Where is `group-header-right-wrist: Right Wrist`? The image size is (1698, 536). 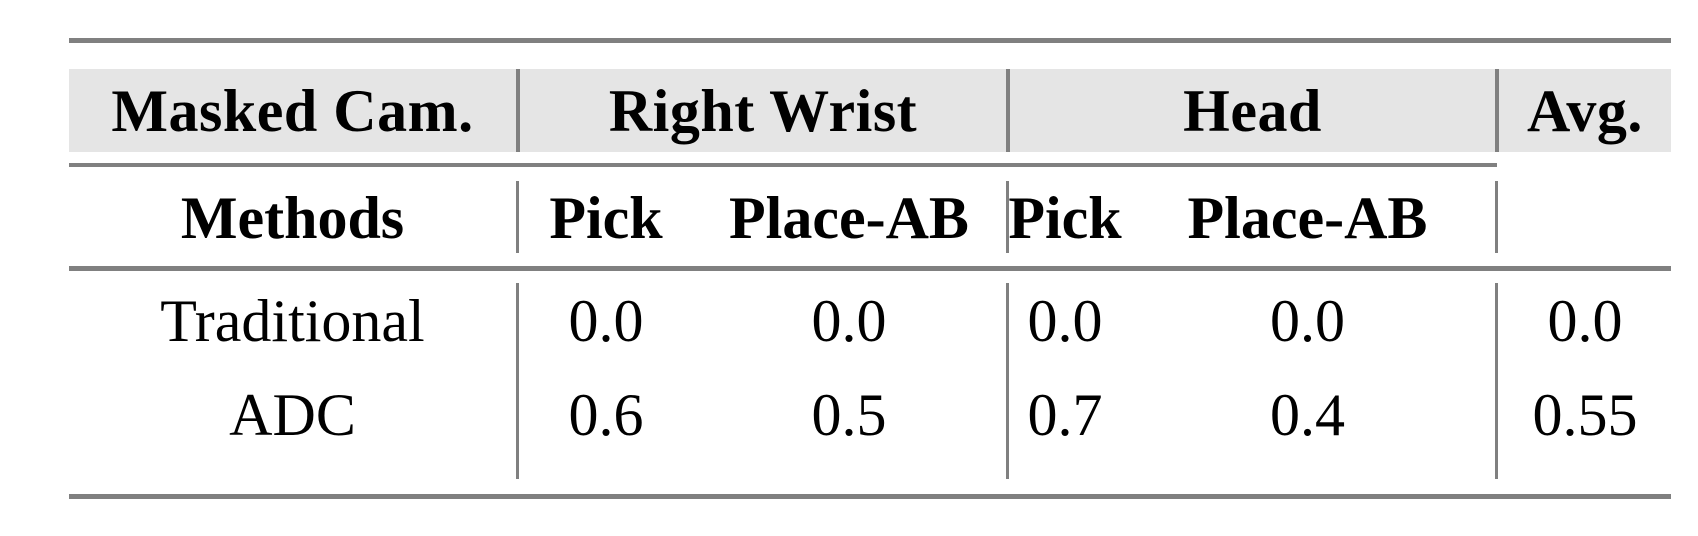 group-header-right-wrist: Right Wrist is located at coordinates (763, 111).